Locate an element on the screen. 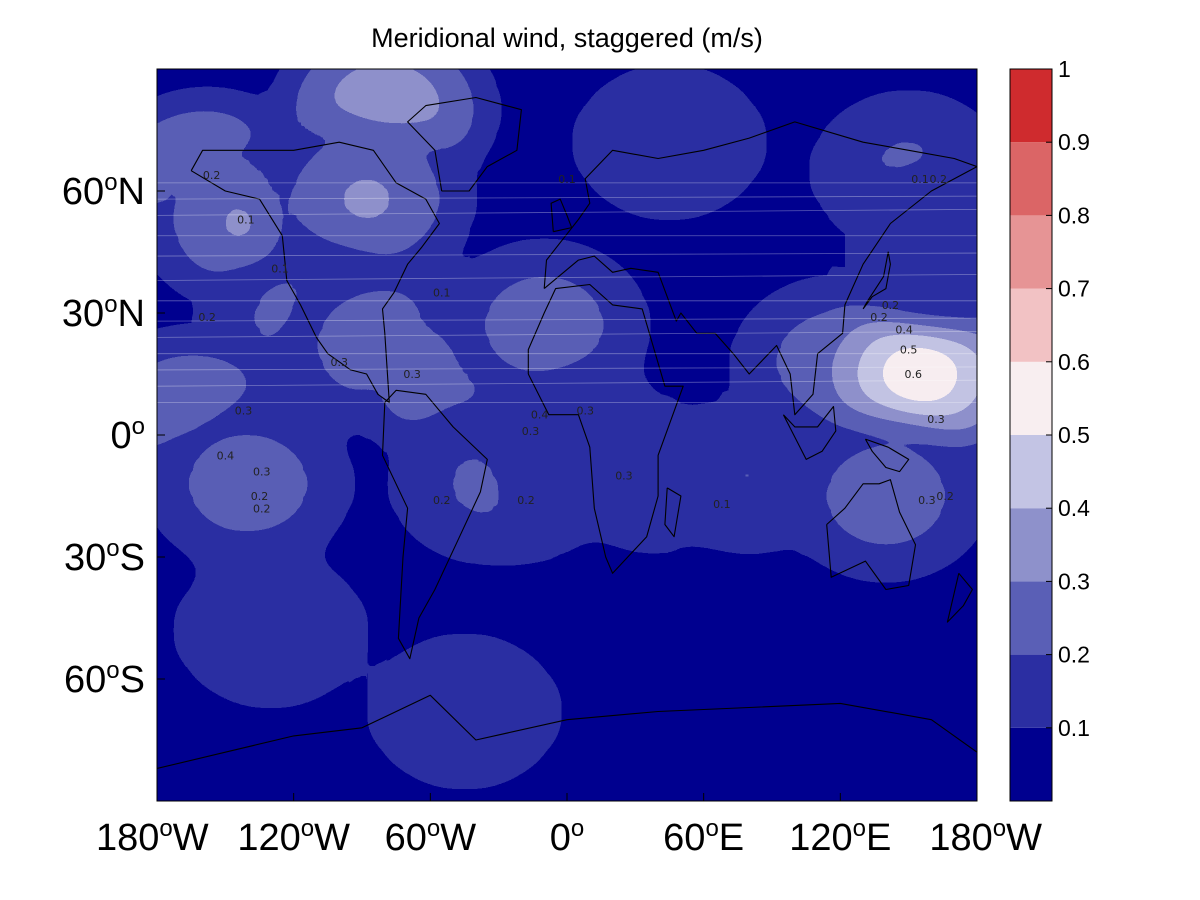  colorbar-tick-label: 0.7 is located at coordinates (1074, 289).